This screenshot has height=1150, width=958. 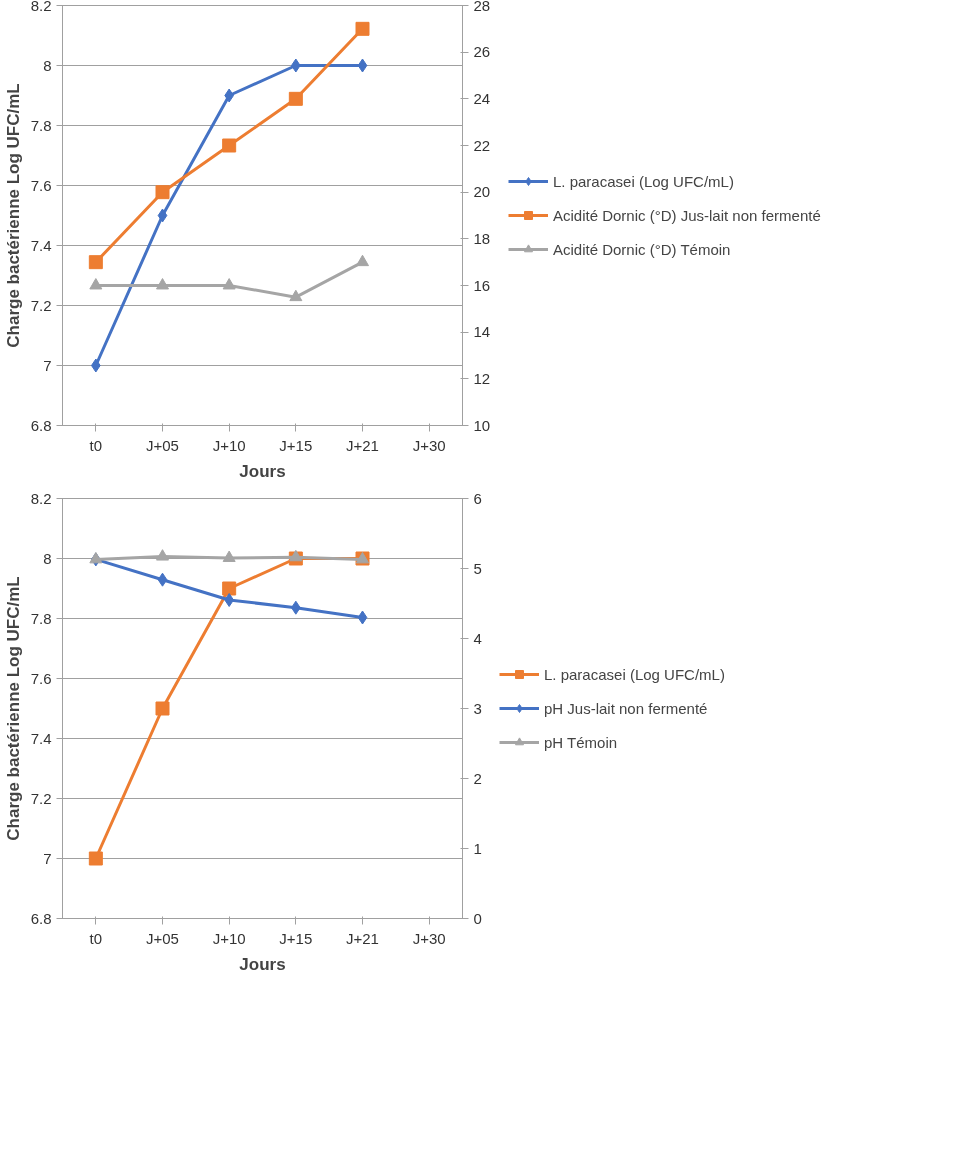 I want to click on y2-tick-label: 16, so click(x=482, y=285).